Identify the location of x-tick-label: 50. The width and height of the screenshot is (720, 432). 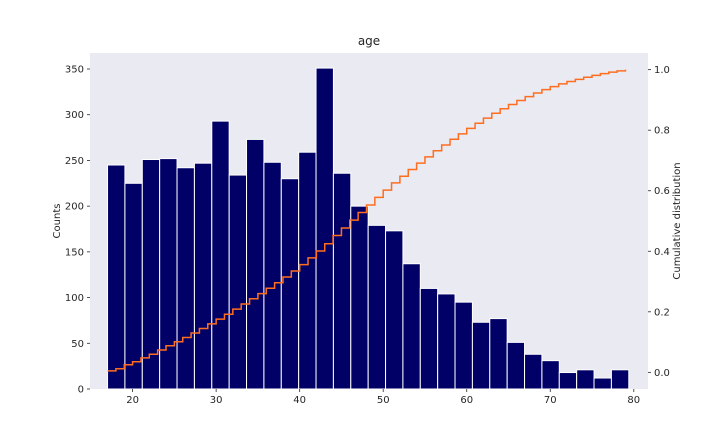
(383, 400).